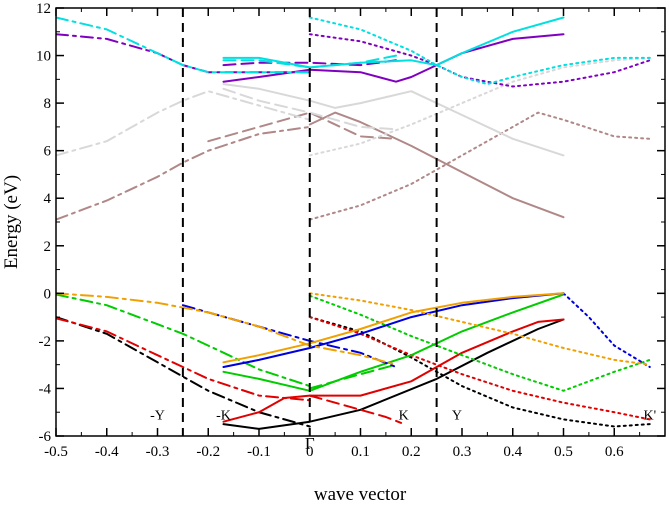 This screenshot has width=669, height=505. I want to click on y-tick-label-1: -4, so click(45, 389).